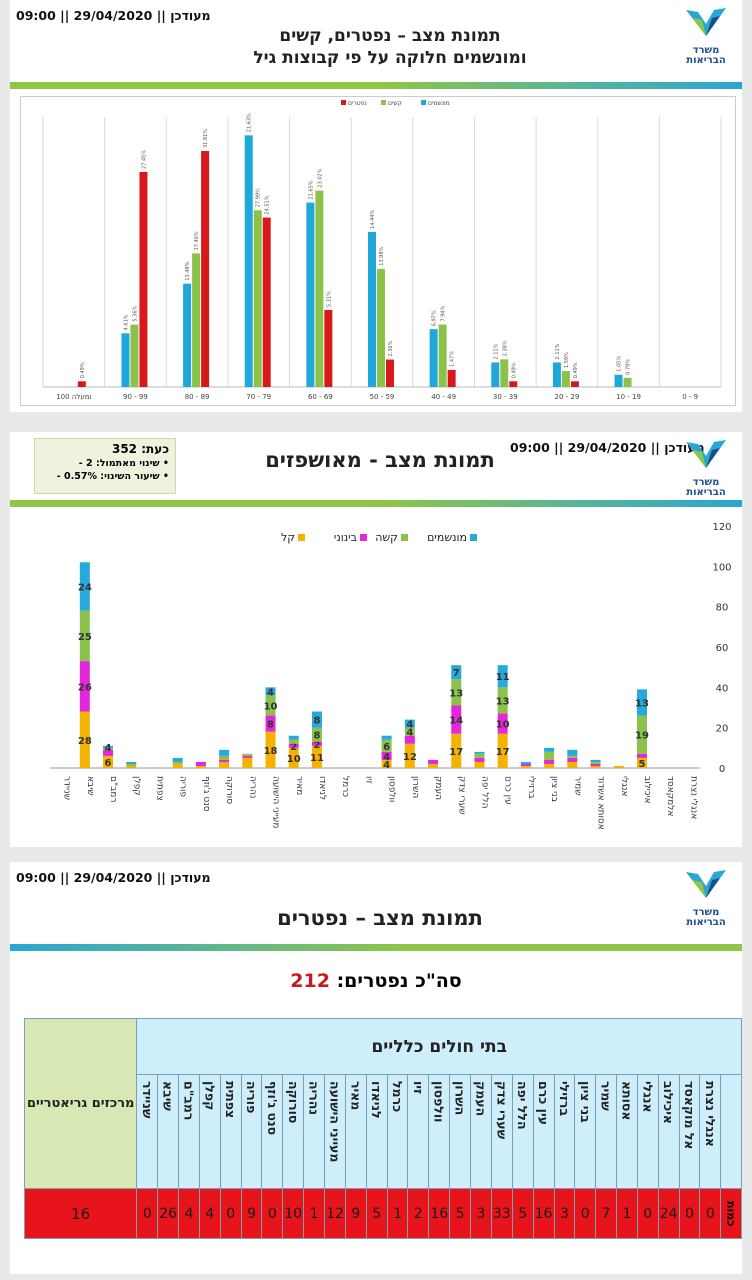  Describe the element at coordinates (628, 397) in the screenshot. I see `x-tick-label: 10 - 19` at that location.